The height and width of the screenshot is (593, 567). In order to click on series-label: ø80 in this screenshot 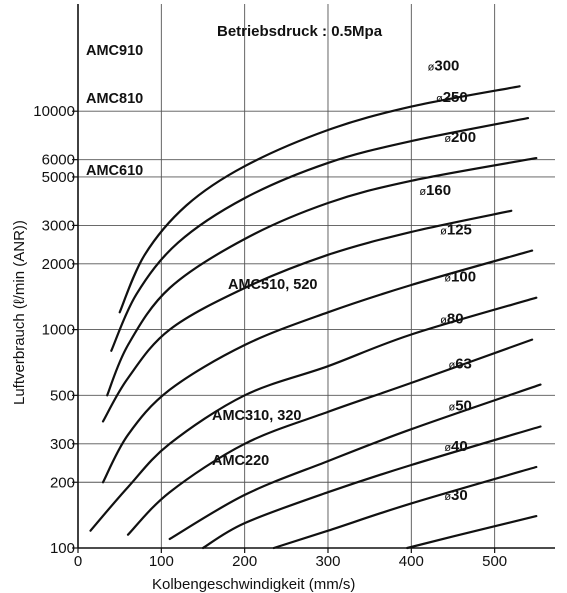, I will do `click(451, 319)`.